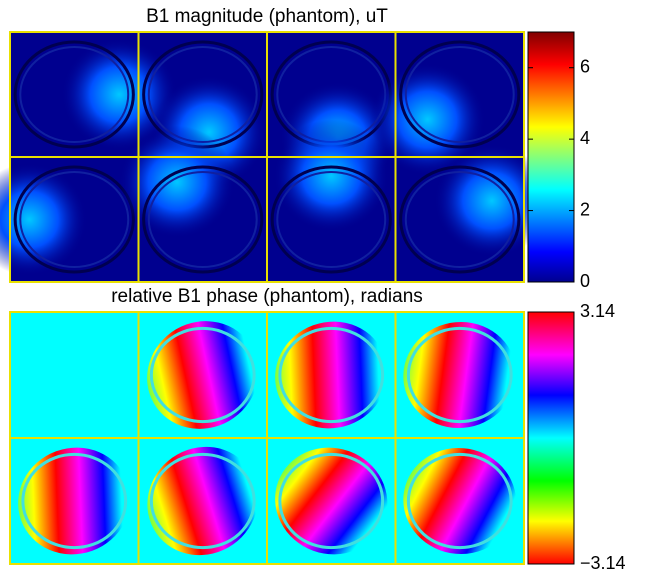 This screenshot has width=649, height=588. I want to click on panel-title: B1 magnitude (phantom), uT, so click(267, 16).